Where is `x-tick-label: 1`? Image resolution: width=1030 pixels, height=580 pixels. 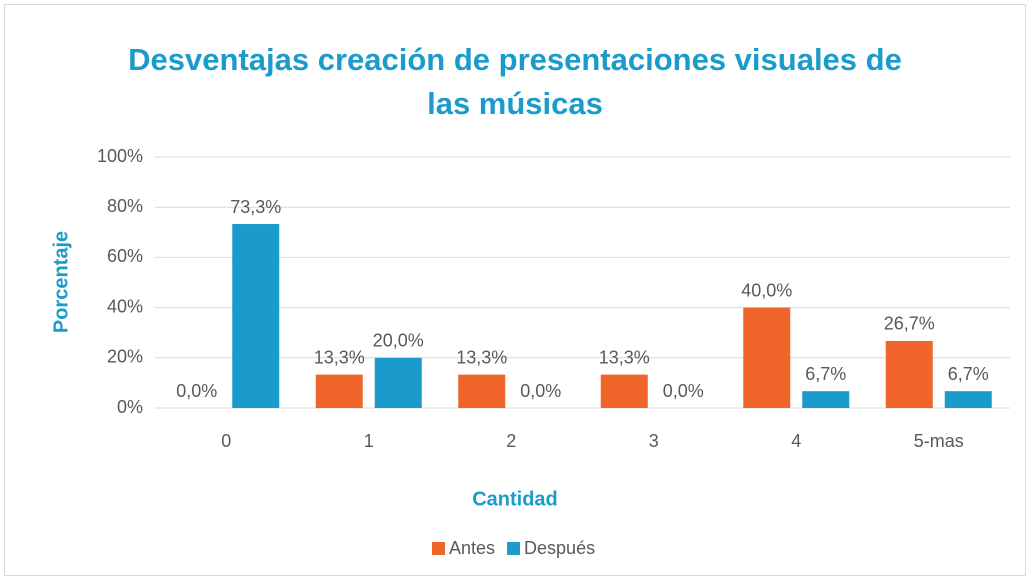 x-tick-label: 1 is located at coordinates (369, 441).